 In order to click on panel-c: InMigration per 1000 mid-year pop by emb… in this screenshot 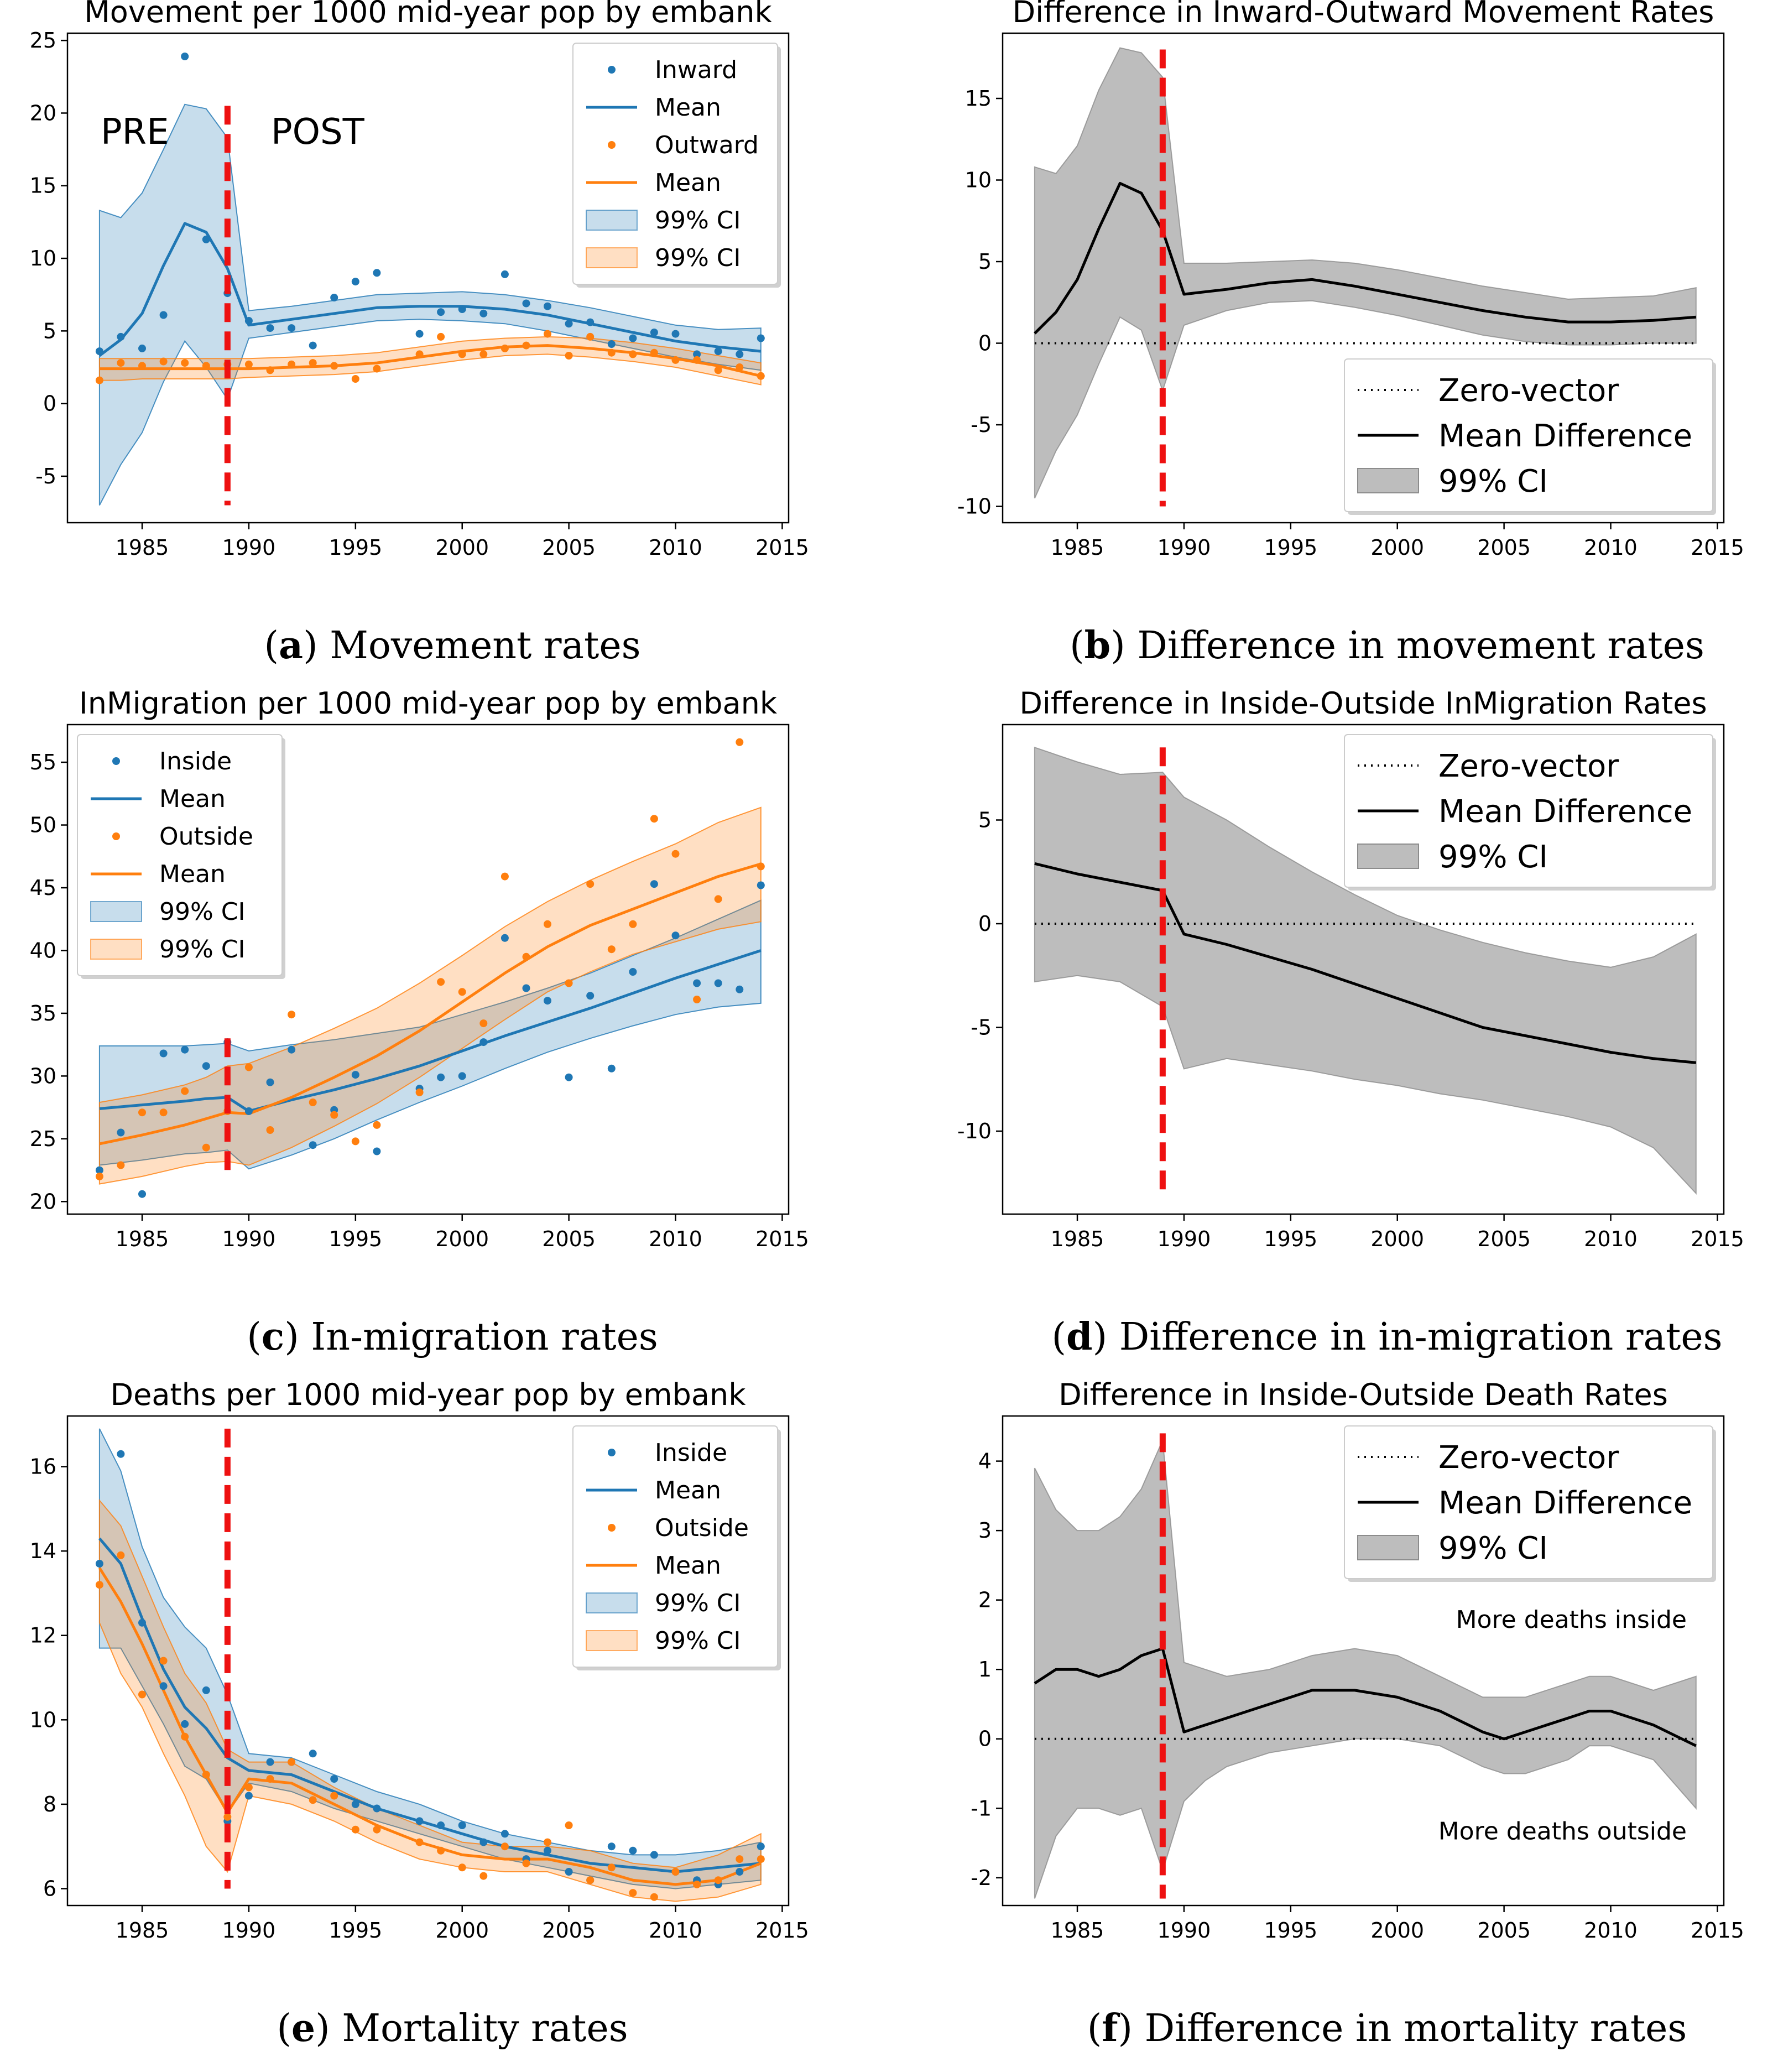, I will do `click(420, 1022)`.